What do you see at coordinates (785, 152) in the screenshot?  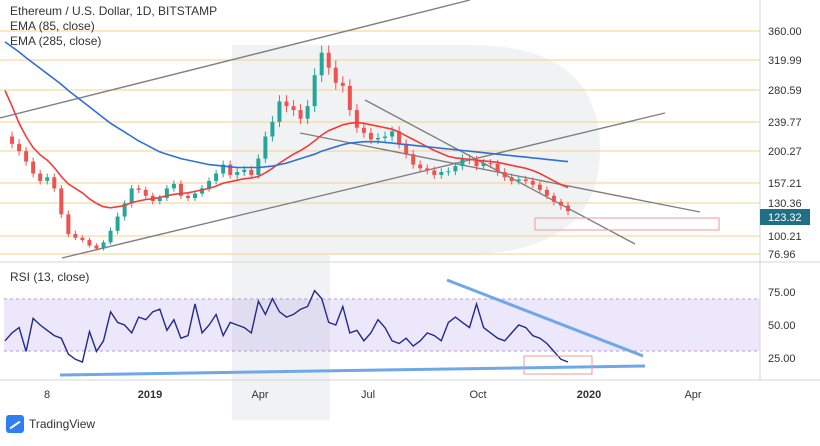 I see `price-tick-label: 200.27` at bounding box center [785, 152].